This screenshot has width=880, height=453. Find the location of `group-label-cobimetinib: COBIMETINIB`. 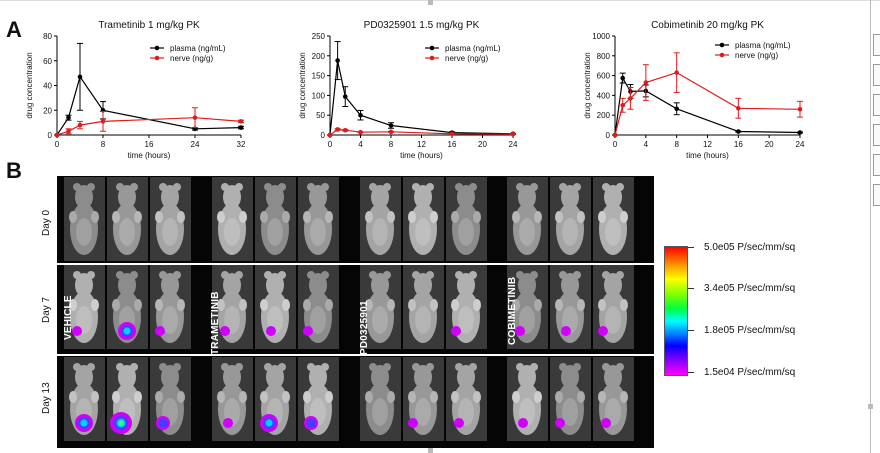

group-label-cobimetinib: COBIMETINIB is located at coordinates (512, 310).